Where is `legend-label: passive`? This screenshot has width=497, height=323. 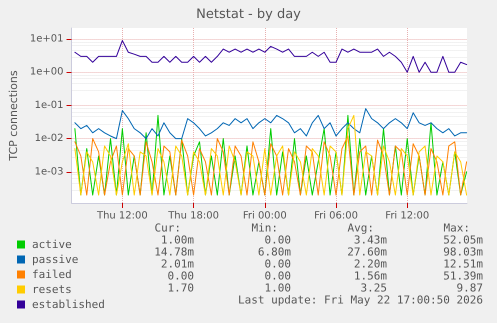
legend-label: passive is located at coordinates (55, 259).